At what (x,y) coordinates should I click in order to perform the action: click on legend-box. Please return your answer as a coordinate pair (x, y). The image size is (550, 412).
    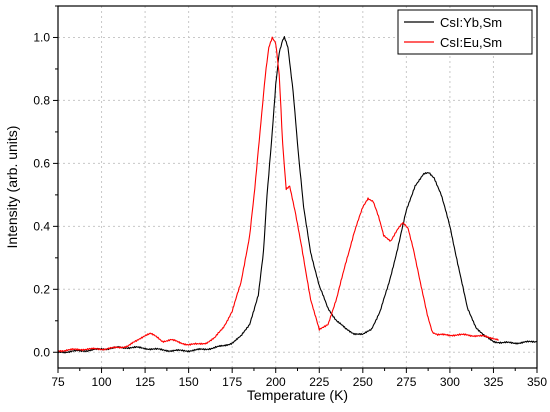
    Looking at the image, I should click on (465, 32).